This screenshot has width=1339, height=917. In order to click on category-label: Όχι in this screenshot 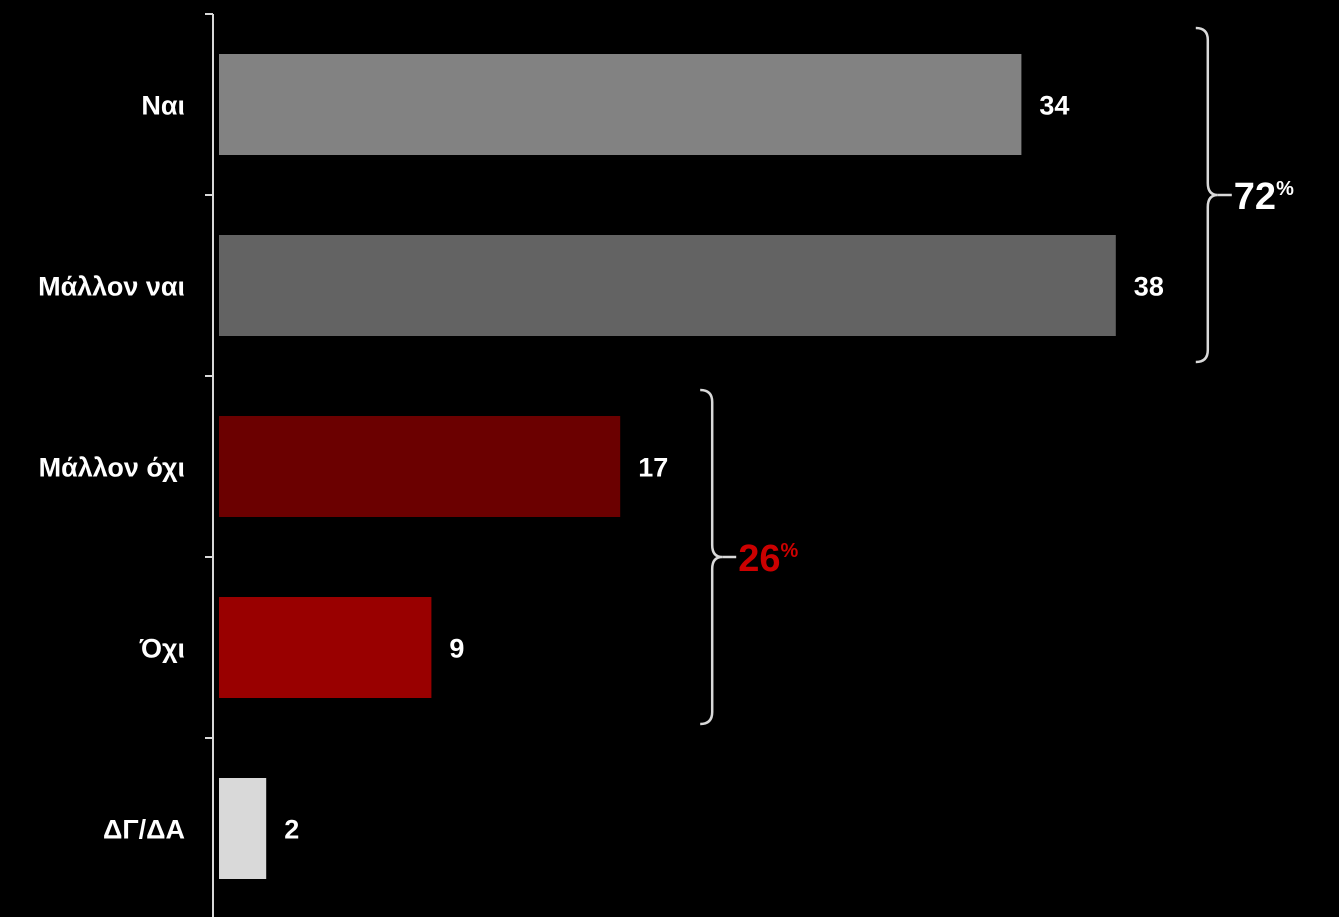, I will do `click(162, 649)`.